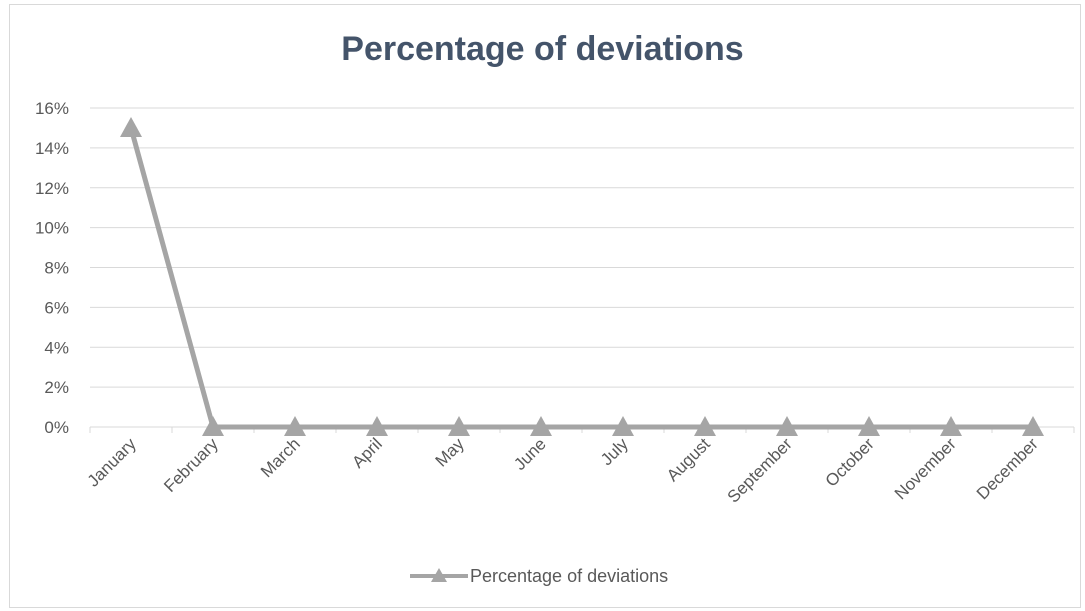 Image resolution: width=1085 pixels, height=611 pixels. What do you see at coordinates (366, 452) in the screenshot?
I see `x-tick-label: April` at bounding box center [366, 452].